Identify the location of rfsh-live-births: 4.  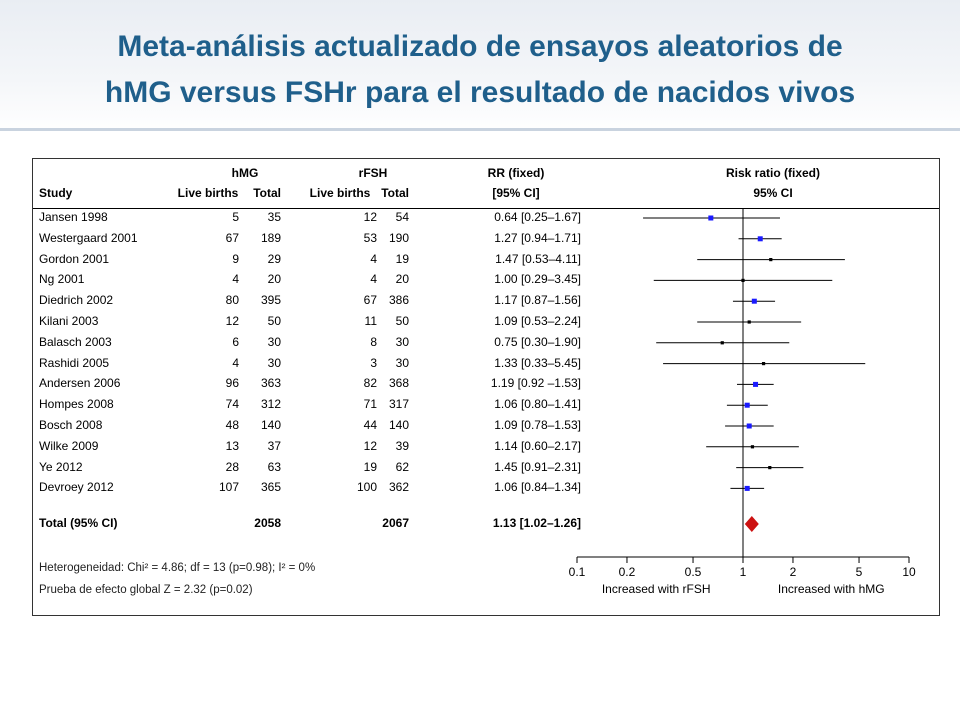
(373, 279).